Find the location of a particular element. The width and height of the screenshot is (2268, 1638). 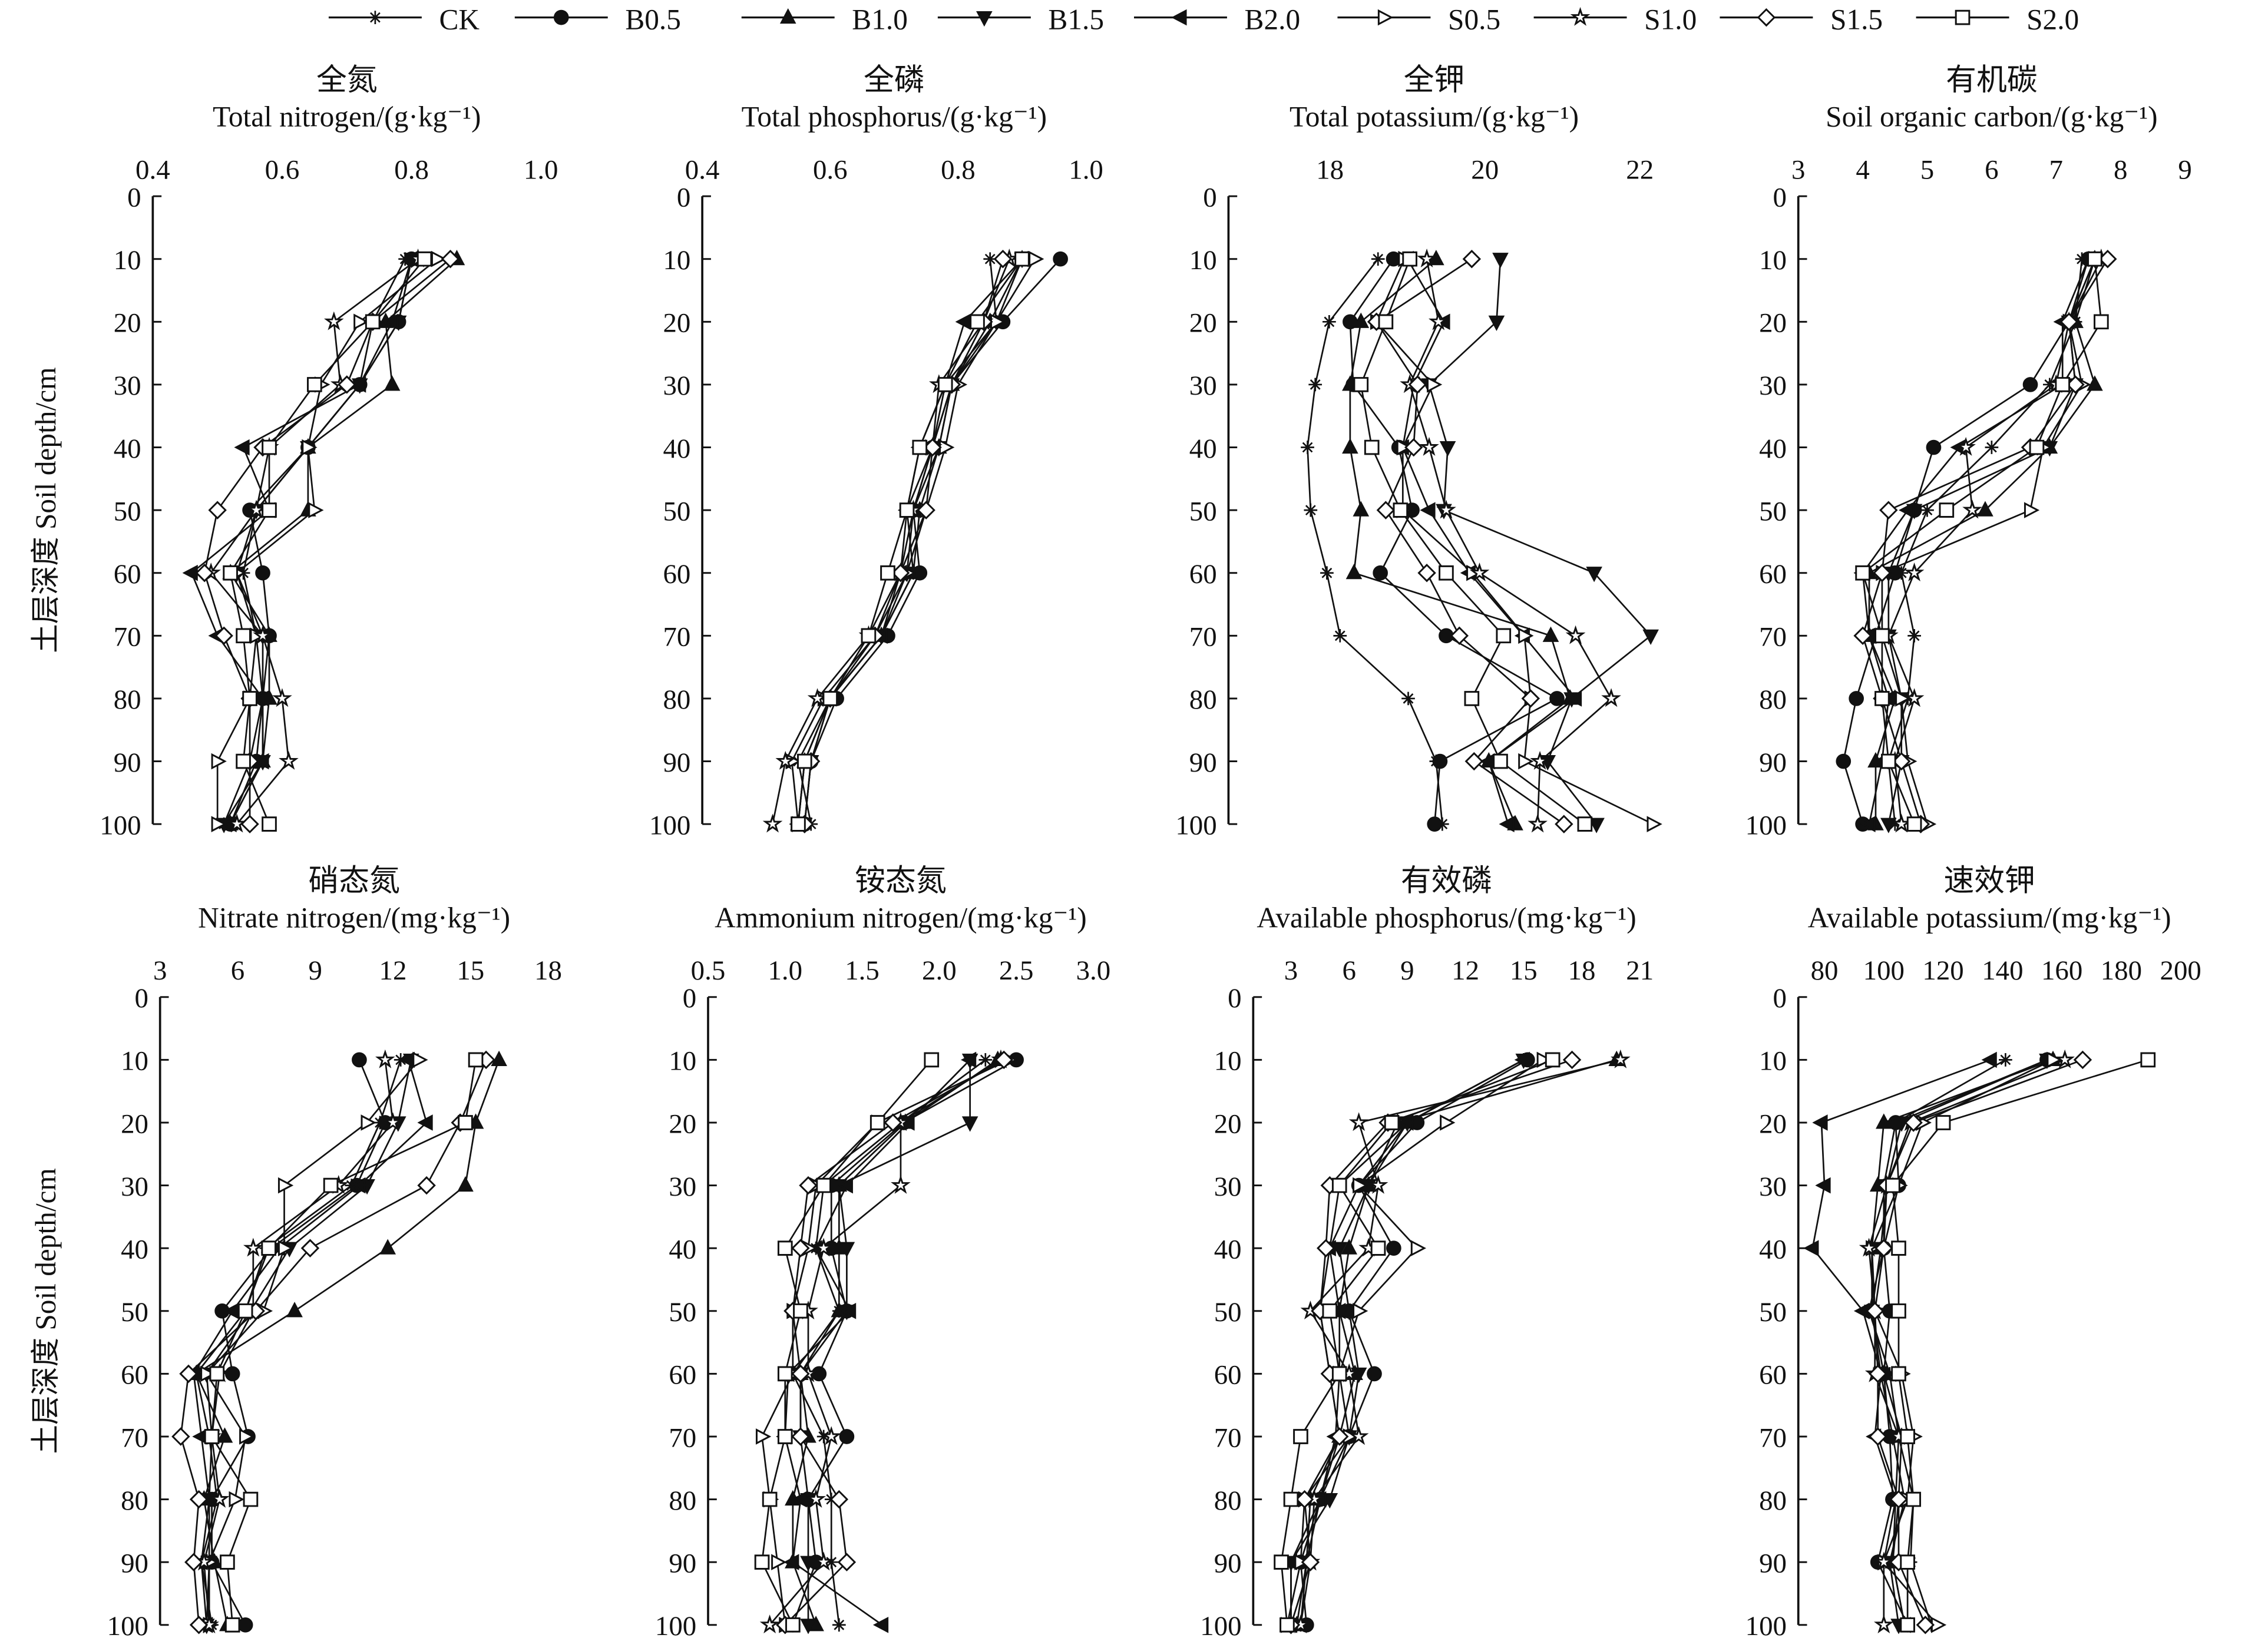

y-tick-label: 70 is located at coordinates (128, 637).